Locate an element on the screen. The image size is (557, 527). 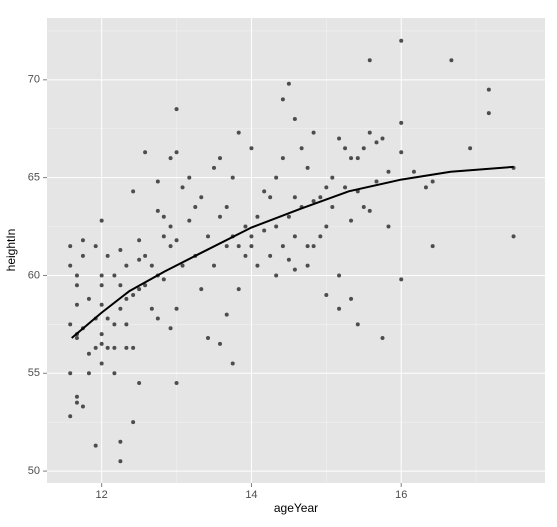
x-axis-label: ageYear is located at coordinates (296, 508).